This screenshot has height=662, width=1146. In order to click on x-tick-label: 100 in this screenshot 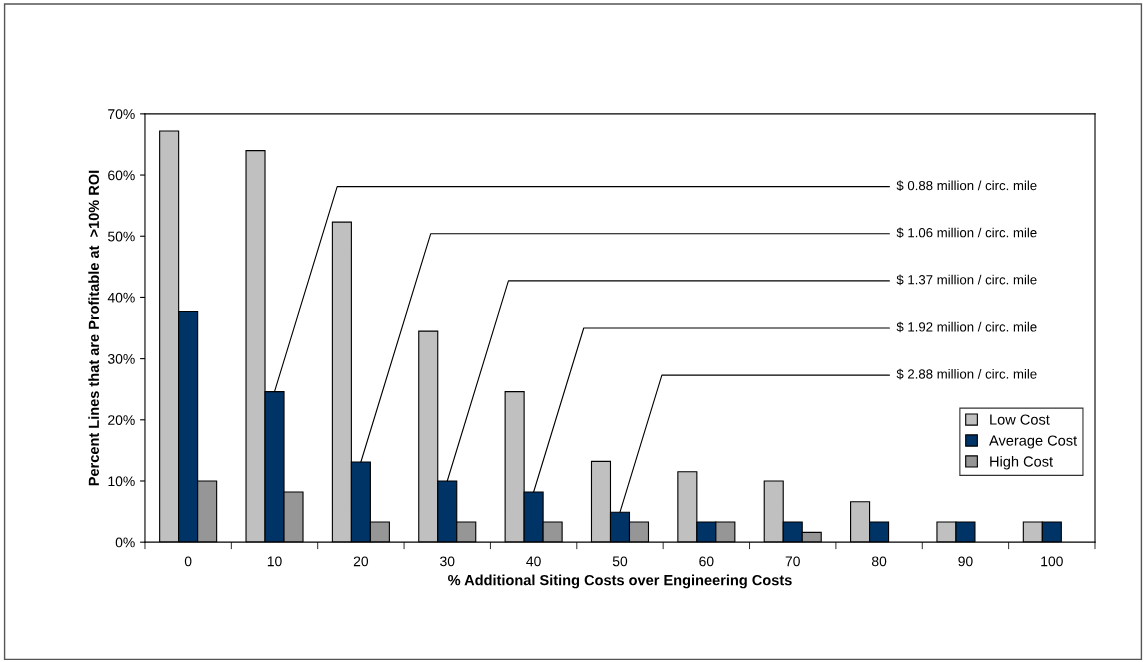, I will do `click(1052, 561)`.